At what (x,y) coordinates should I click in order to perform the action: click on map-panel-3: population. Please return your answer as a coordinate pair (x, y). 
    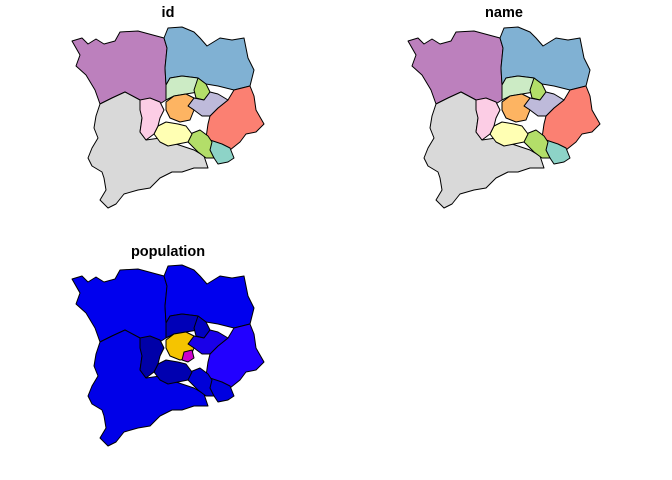
    Looking at the image, I should click on (168, 345).